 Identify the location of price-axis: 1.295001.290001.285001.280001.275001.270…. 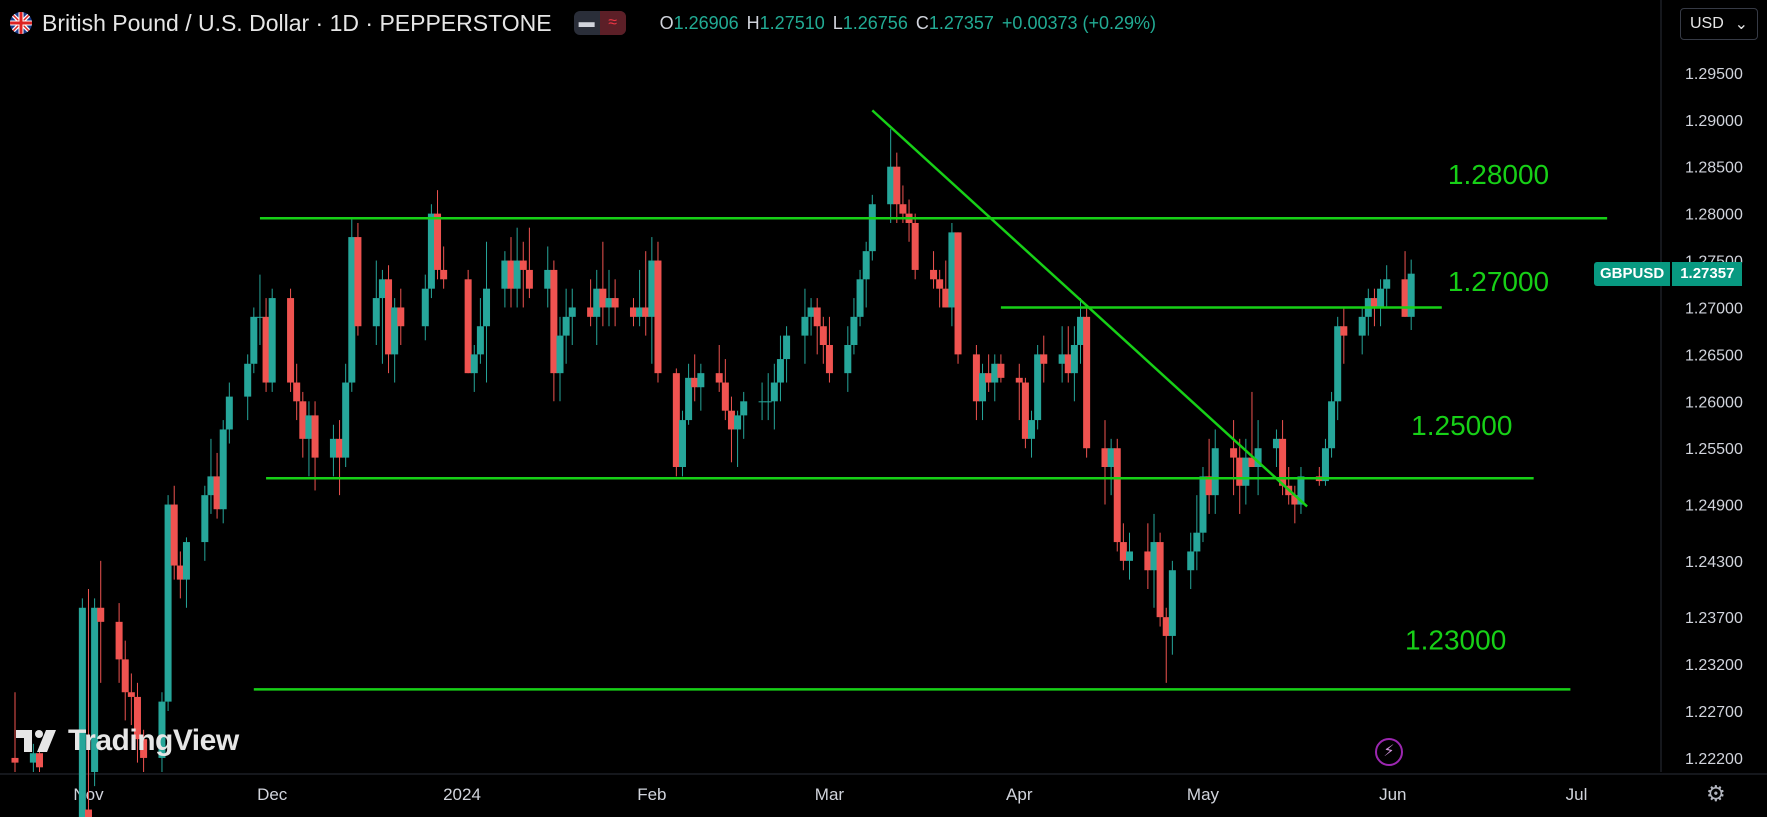
(1713, 408).